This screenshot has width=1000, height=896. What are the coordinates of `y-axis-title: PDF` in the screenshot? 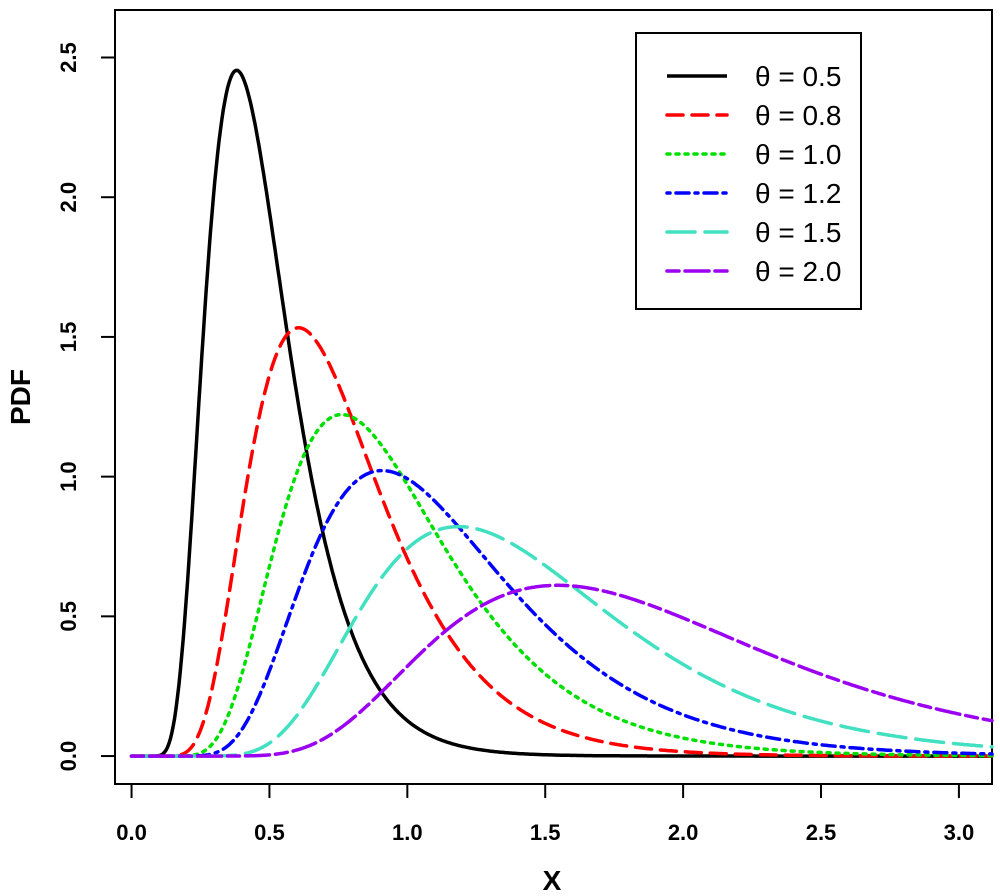 It's located at (20, 397).